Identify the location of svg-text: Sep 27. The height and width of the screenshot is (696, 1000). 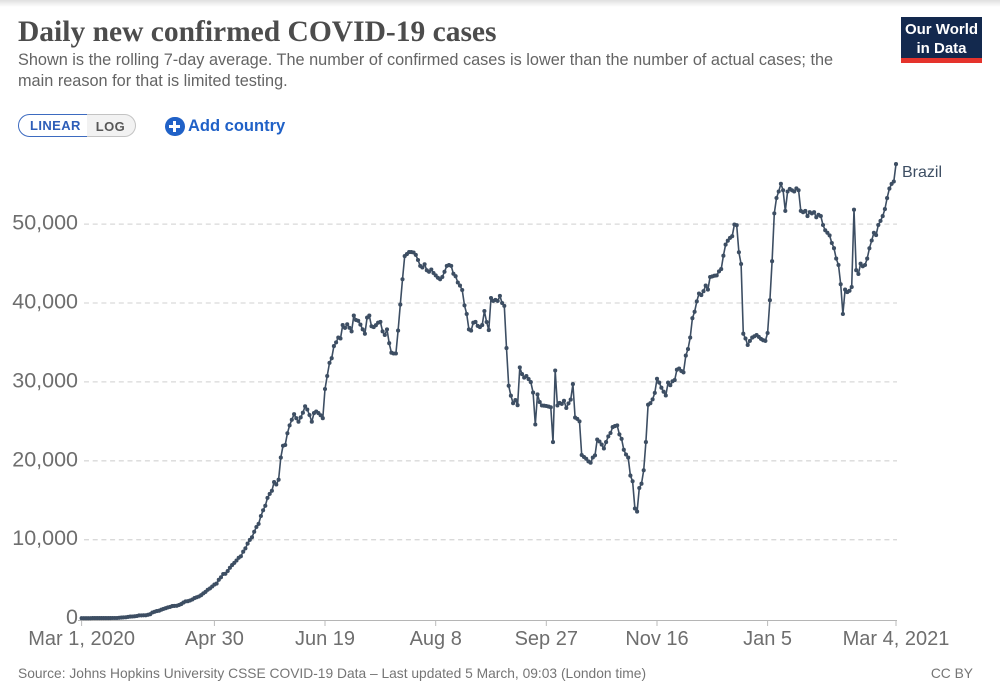
(546, 639).